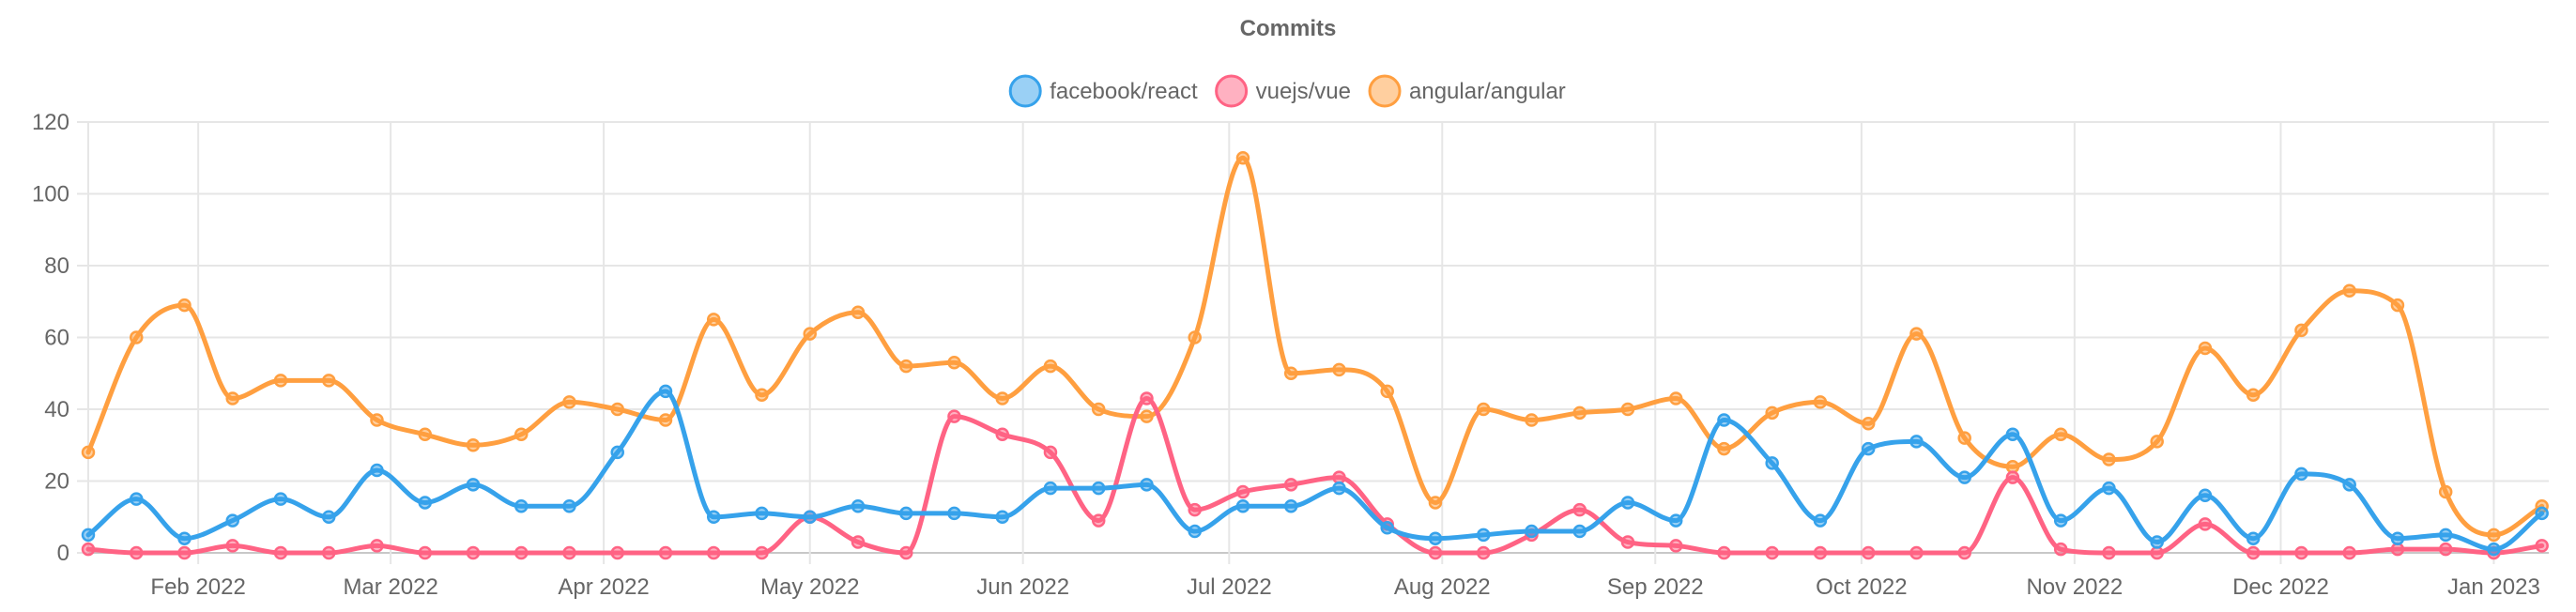 This screenshot has height=612, width=2576. What do you see at coordinates (2074, 587) in the screenshot?
I see `x-tick-label: Nov 2022` at bounding box center [2074, 587].